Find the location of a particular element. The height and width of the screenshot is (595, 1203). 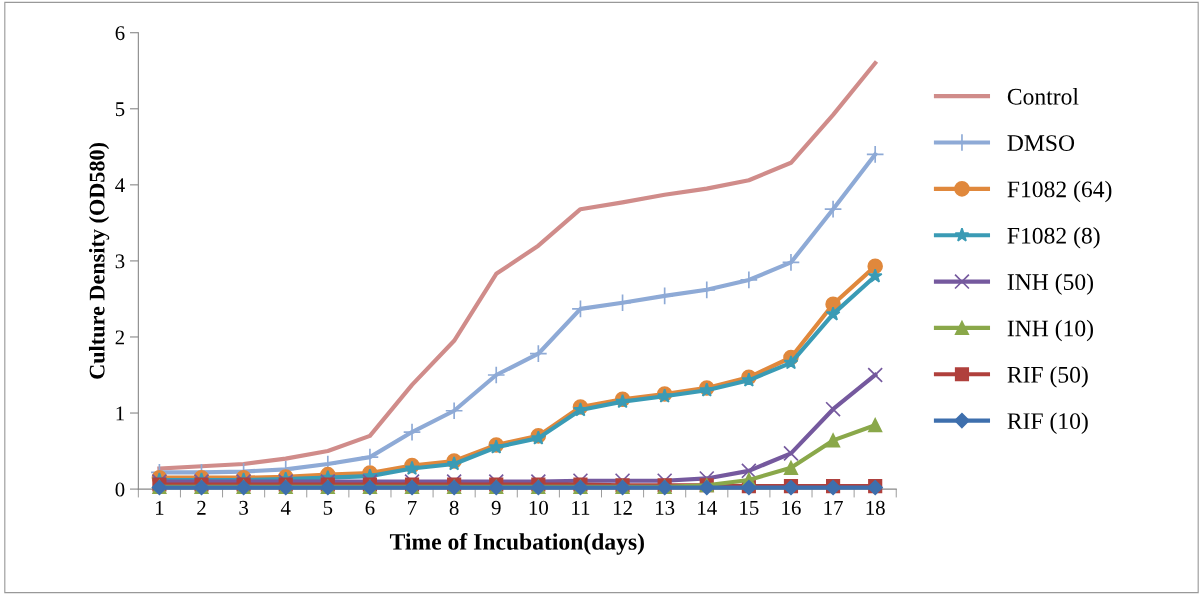

x-tick-label: 13 is located at coordinates (665, 507).